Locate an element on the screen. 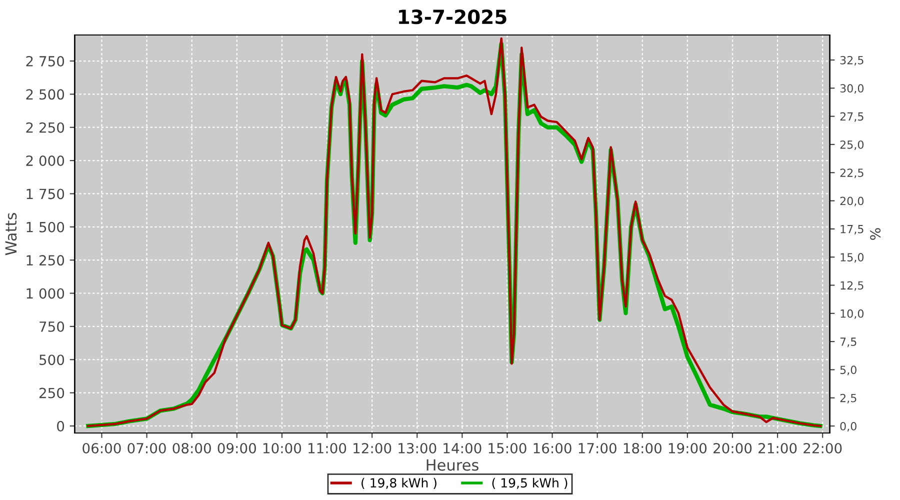 Image resolution: width=900 pixels, height=500 pixels. y-tick-label: 250 is located at coordinates (51, 393).